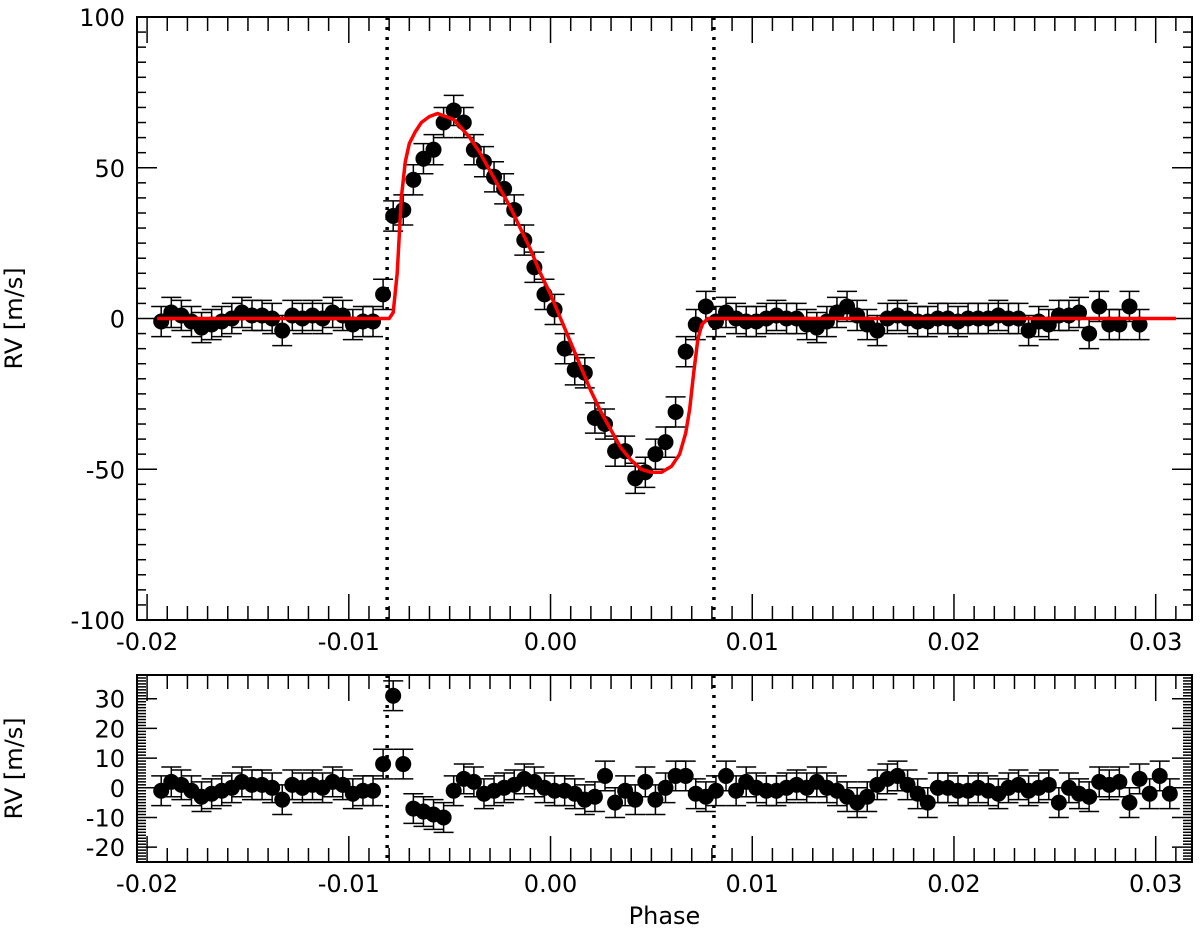  Describe the element at coordinates (109, 700) in the screenshot. I see `y-tick-label: 30` at that location.